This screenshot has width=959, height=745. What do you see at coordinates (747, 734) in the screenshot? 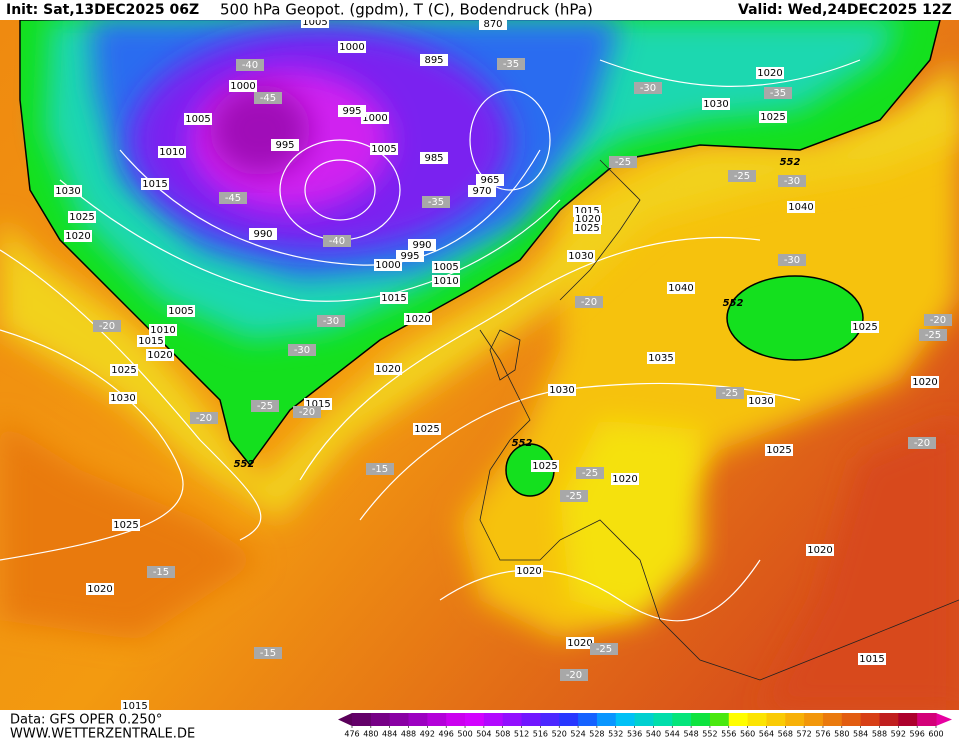
I see `legend-label: 560` at bounding box center [747, 734].